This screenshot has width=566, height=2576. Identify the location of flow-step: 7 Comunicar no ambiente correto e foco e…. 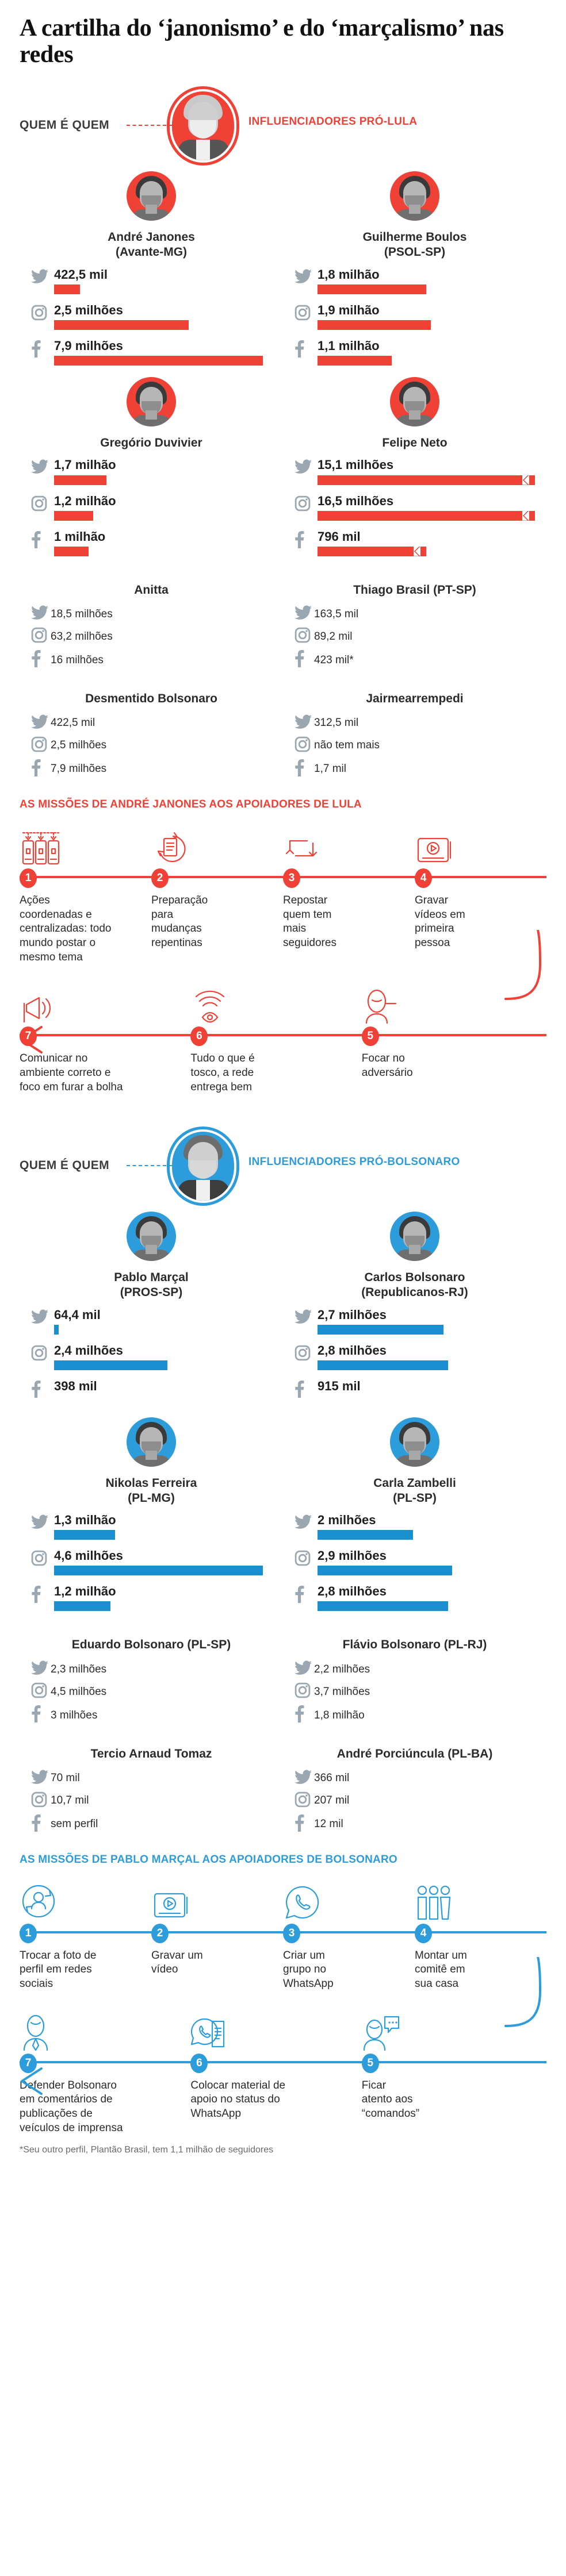
(105, 1034).